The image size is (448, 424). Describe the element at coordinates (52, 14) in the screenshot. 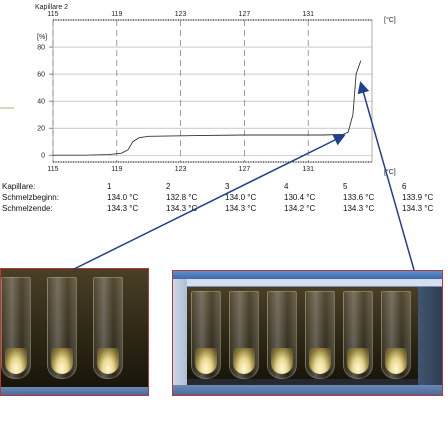

I see `x-tick-label-top: 115` at that location.